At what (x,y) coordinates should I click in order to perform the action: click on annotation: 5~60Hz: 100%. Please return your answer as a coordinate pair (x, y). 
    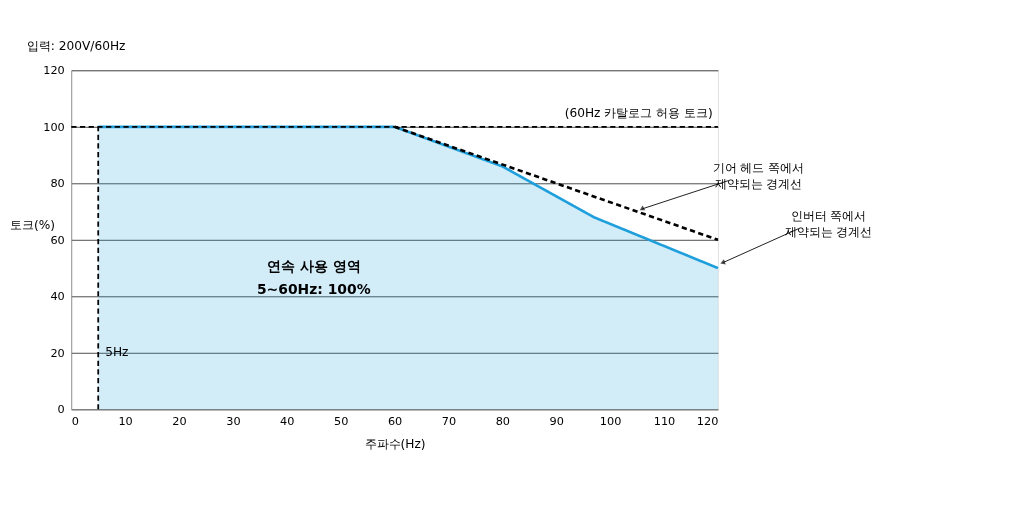
    Looking at the image, I should click on (313, 288).